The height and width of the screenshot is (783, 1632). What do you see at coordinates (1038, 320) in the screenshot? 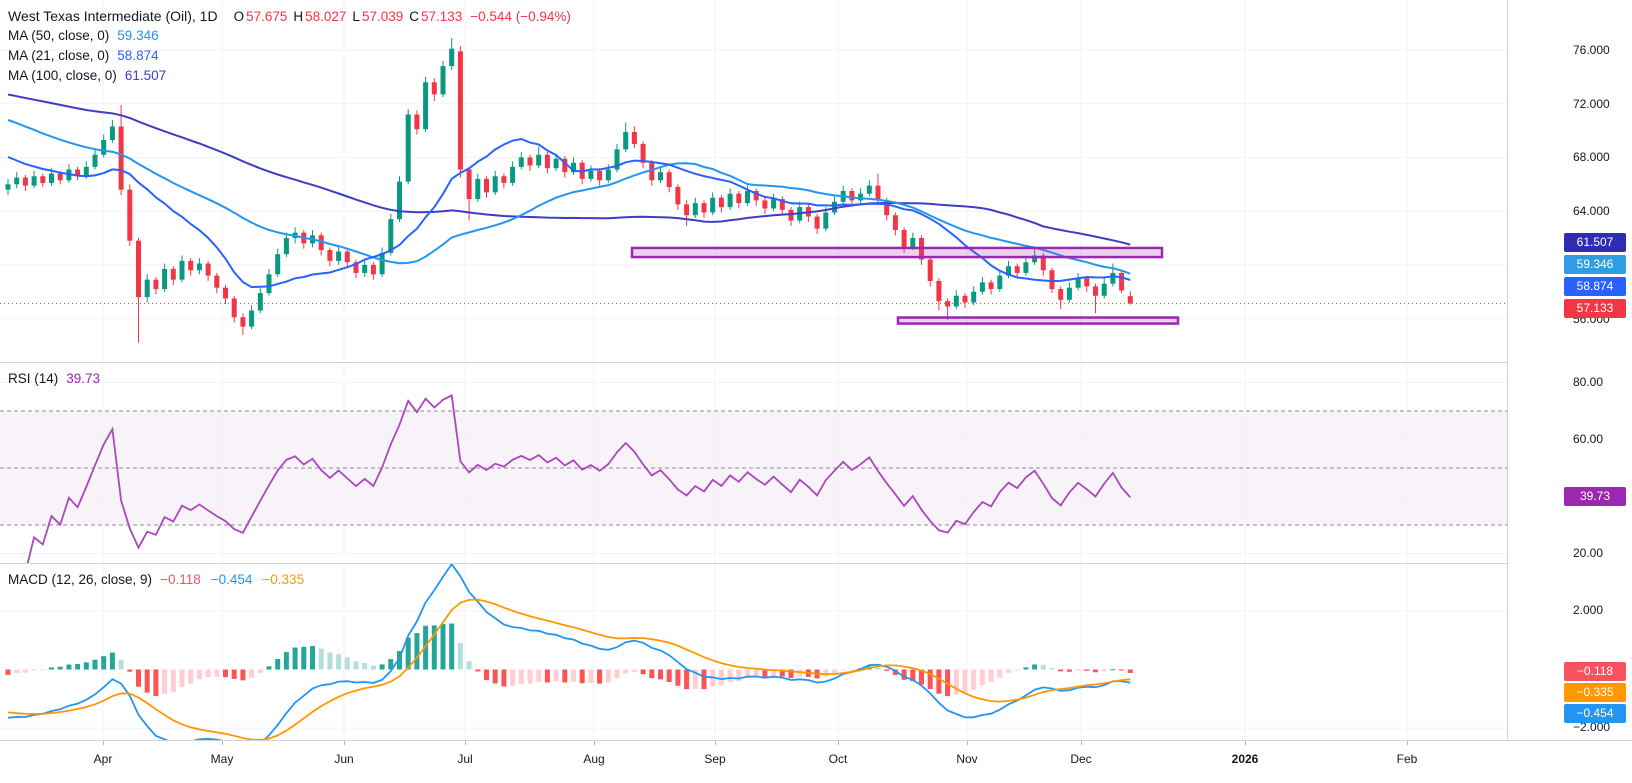
I see `support-zone` at bounding box center [1038, 320].